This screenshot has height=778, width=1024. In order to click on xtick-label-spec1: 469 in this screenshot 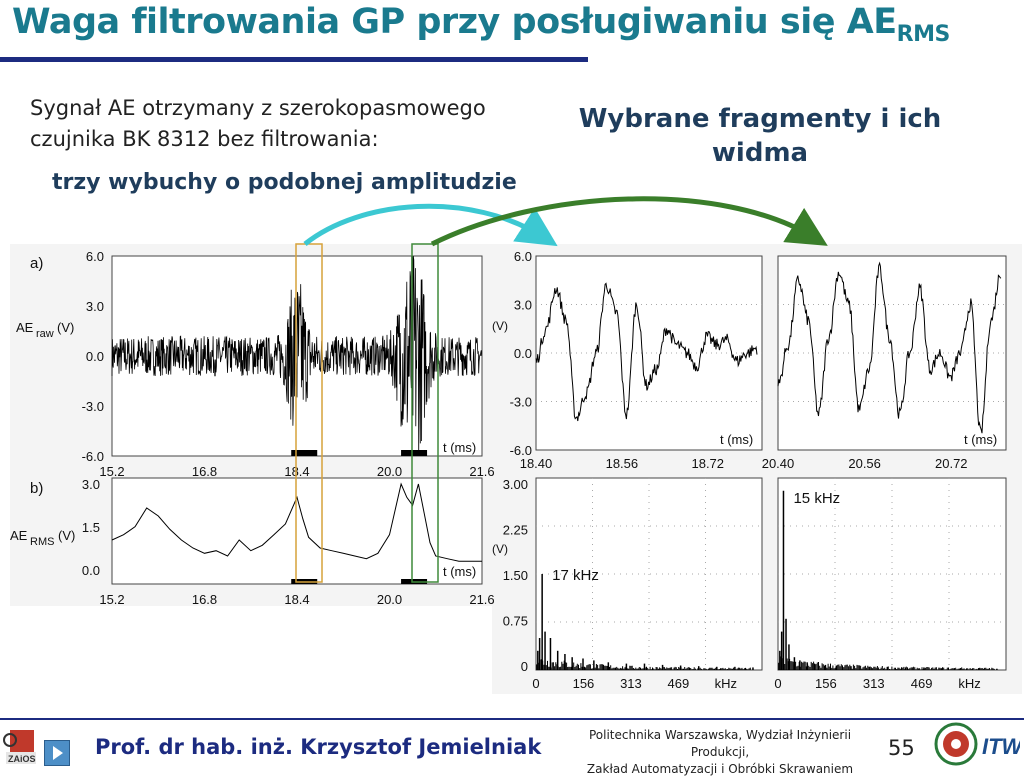, I will do `click(679, 683)`.